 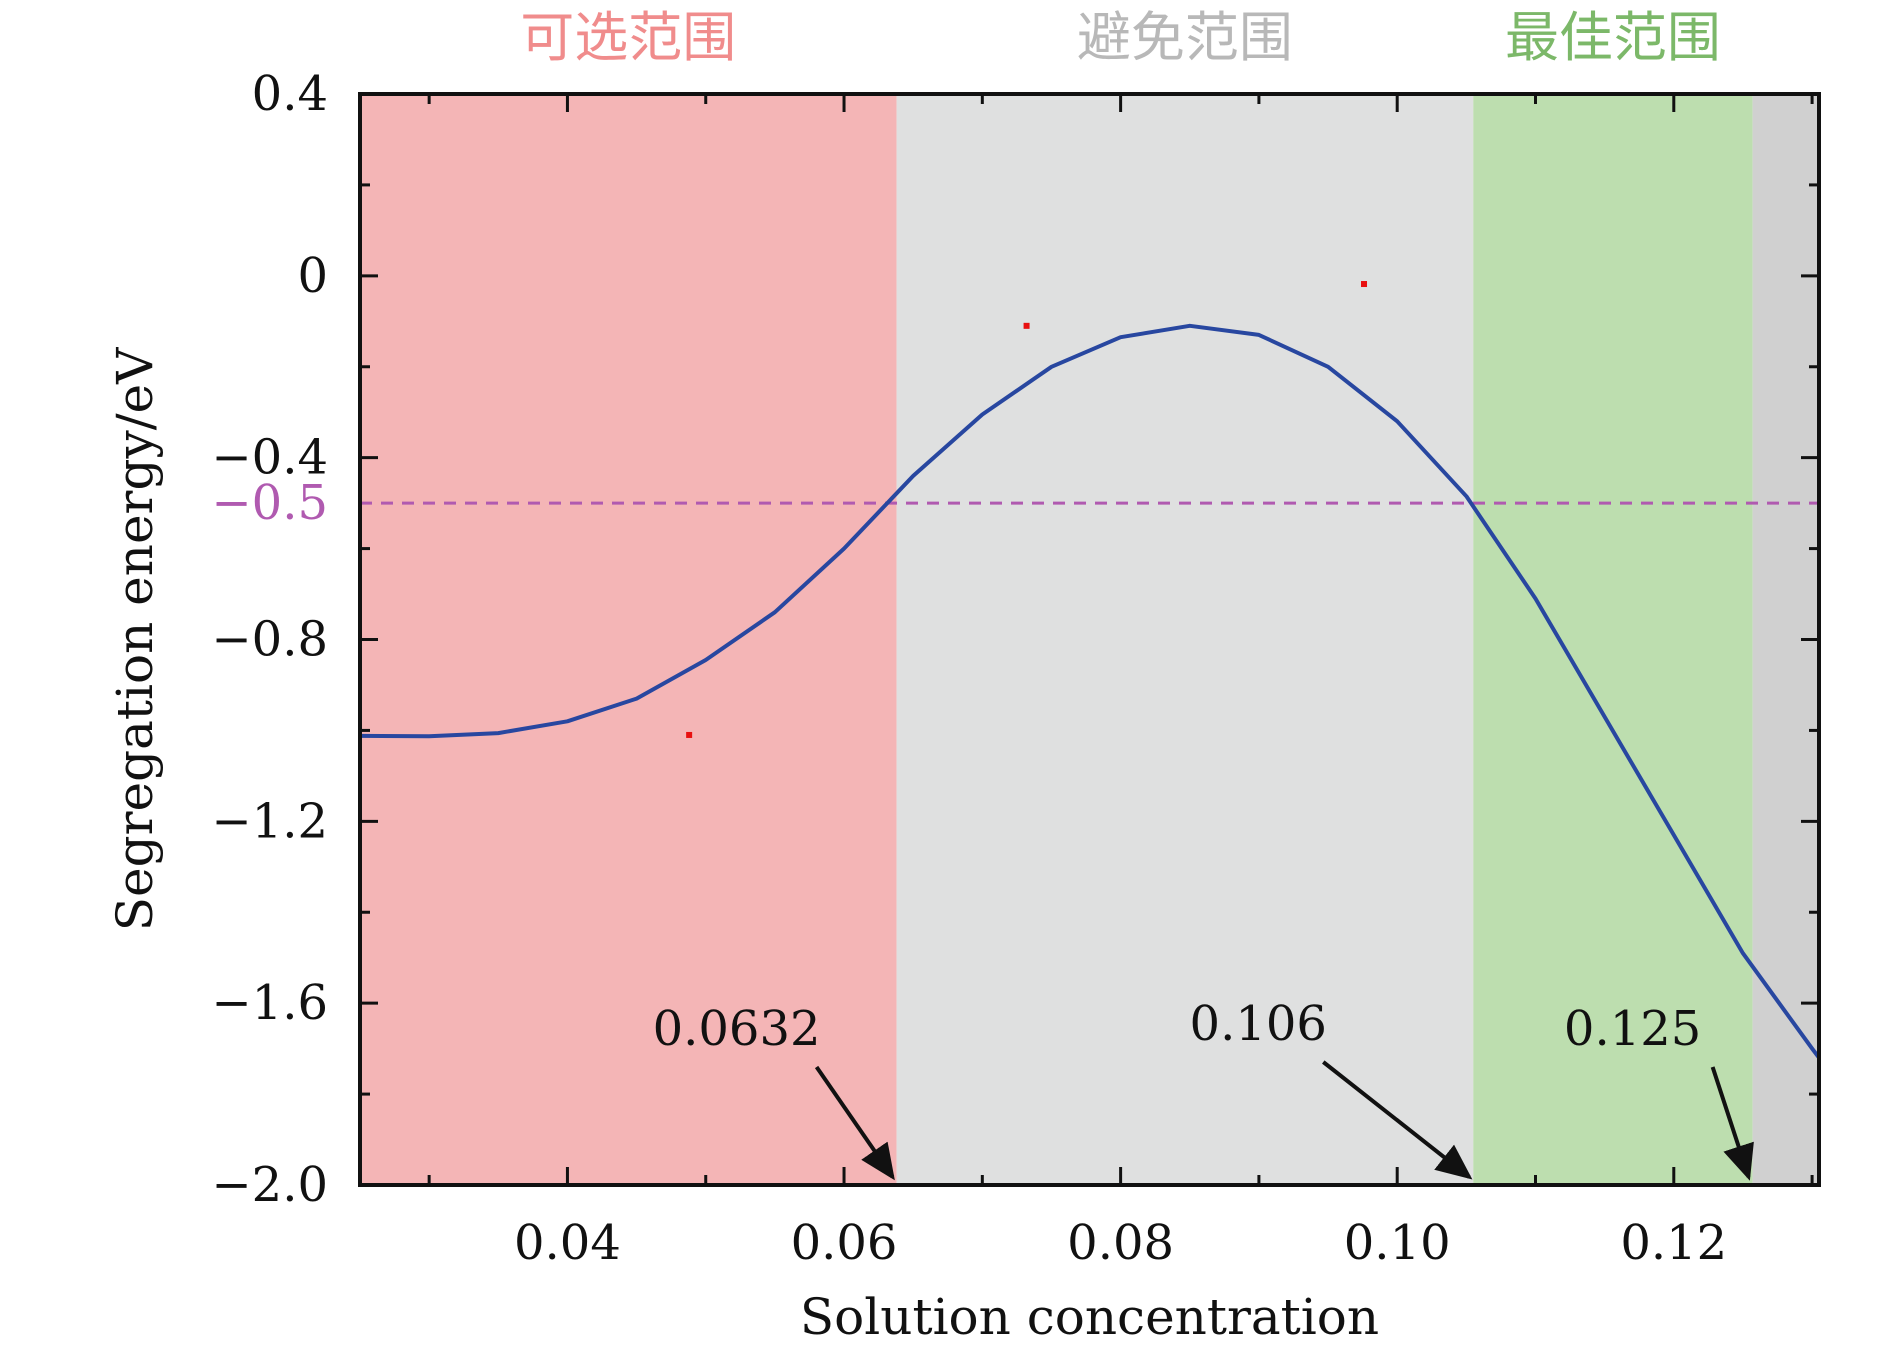 I want to click on y-tick-label: −0.4, so click(x=269, y=458).